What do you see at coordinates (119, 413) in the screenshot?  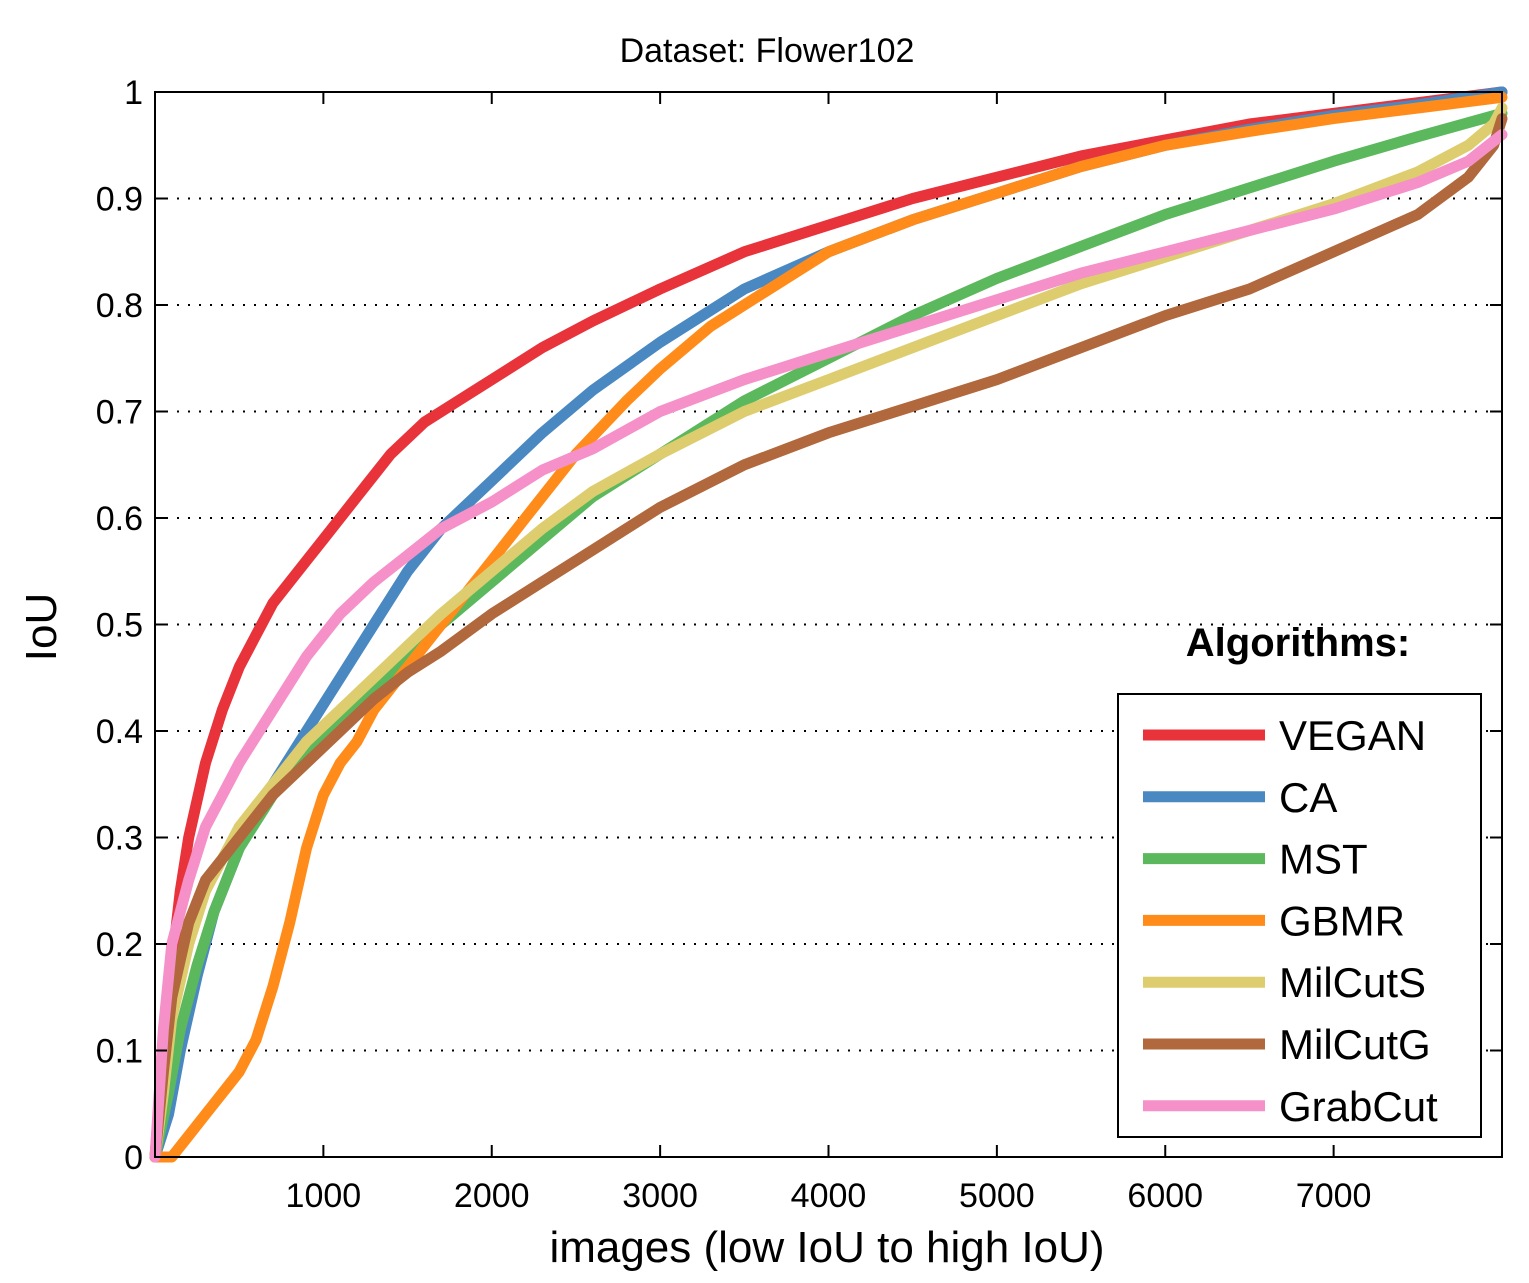 I see `y-tick-label: 0.7` at bounding box center [119, 413].